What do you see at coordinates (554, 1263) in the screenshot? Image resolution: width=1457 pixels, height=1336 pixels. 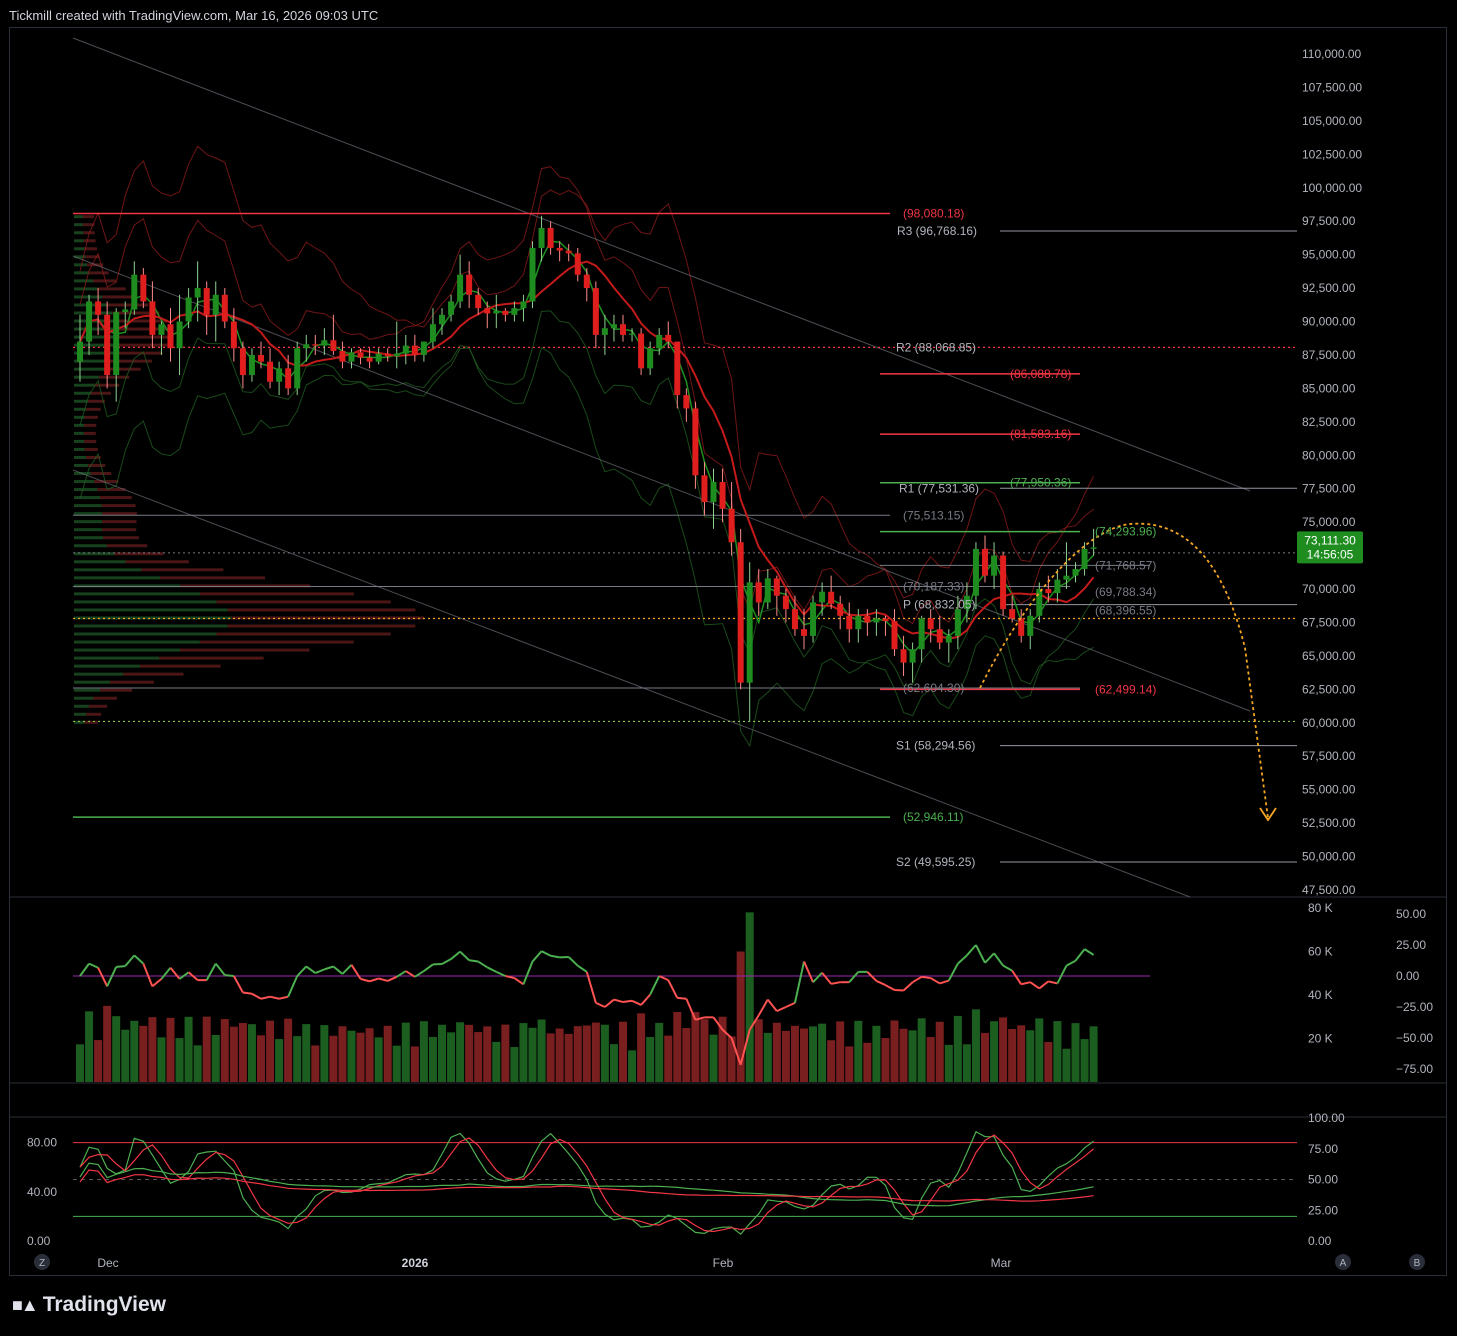 I see `time-axis: Dec 2026 Feb Mar` at bounding box center [554, 1263].